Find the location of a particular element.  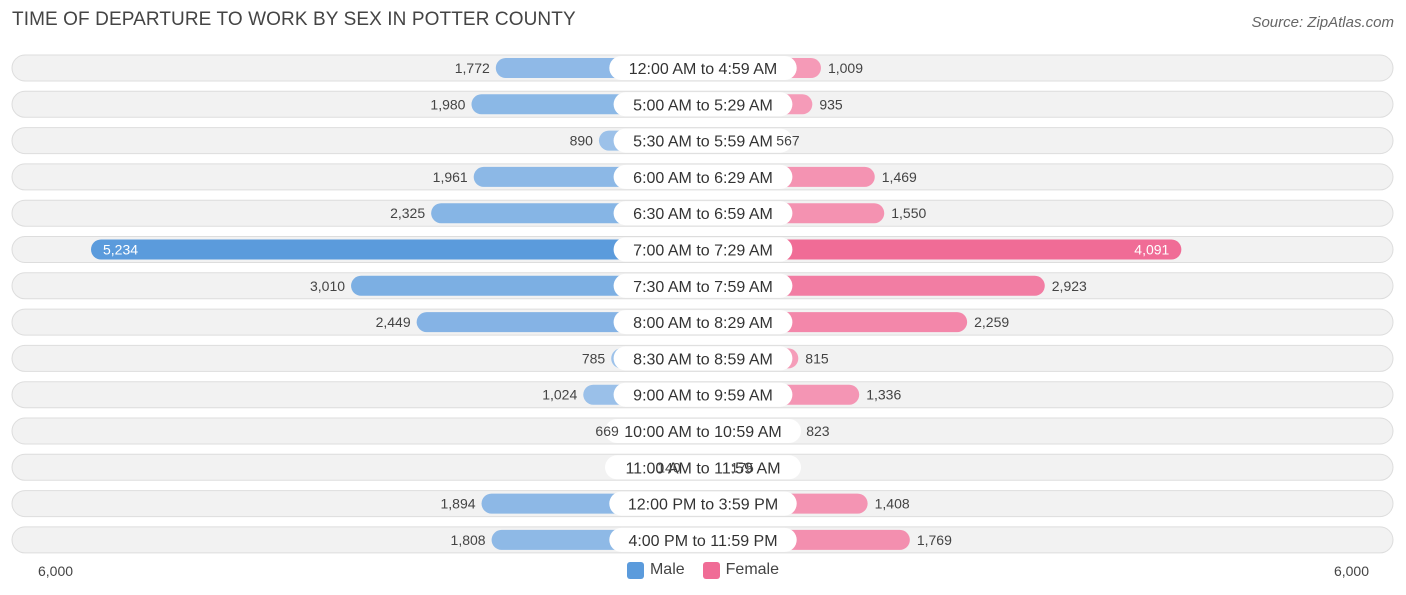

data-label-male: 3,010 is located at coordinates (327, 286).